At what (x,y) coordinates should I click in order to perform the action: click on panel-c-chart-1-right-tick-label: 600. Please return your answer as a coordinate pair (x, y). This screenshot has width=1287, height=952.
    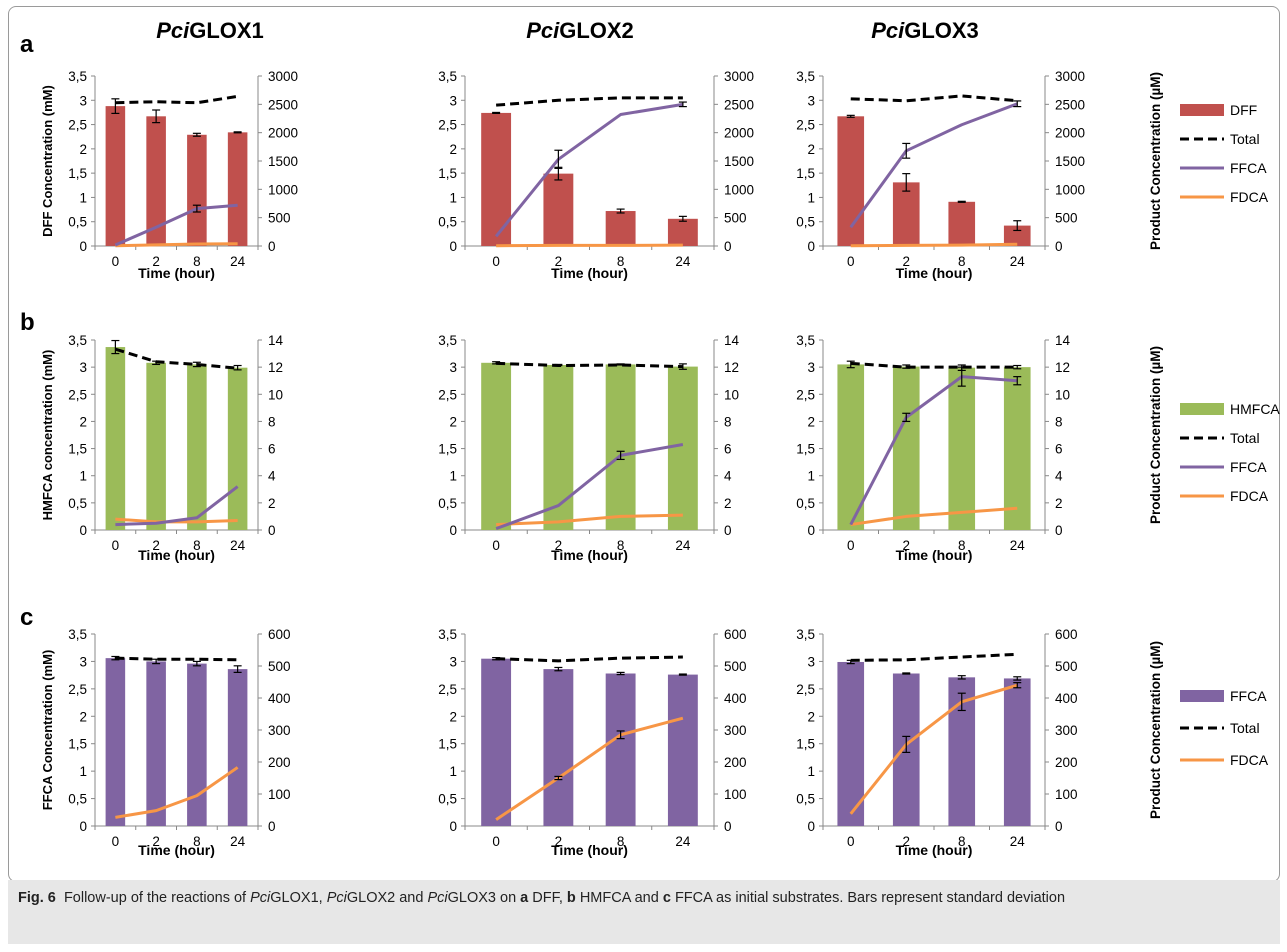
    Looking at the image, I should click on (279, 634).